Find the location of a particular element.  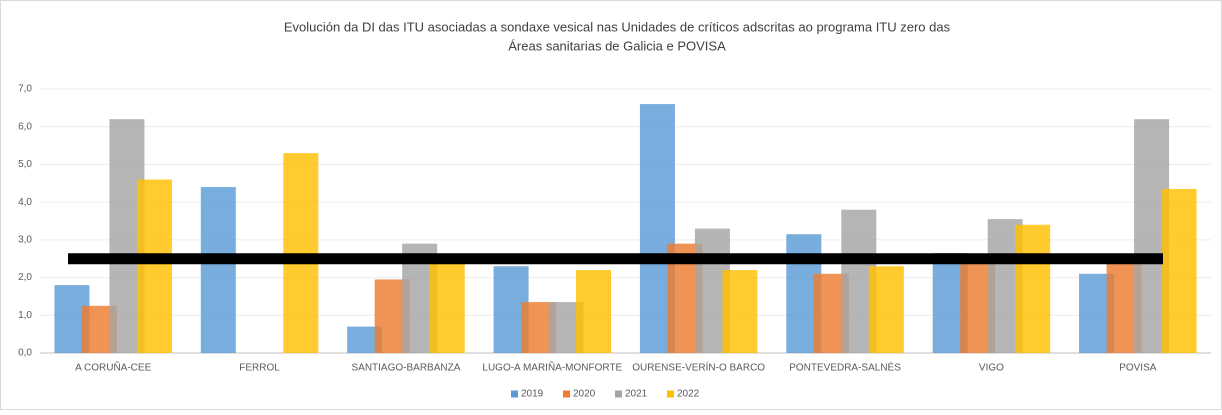

legend-label: 2021 is located at coordinates (636, 394).